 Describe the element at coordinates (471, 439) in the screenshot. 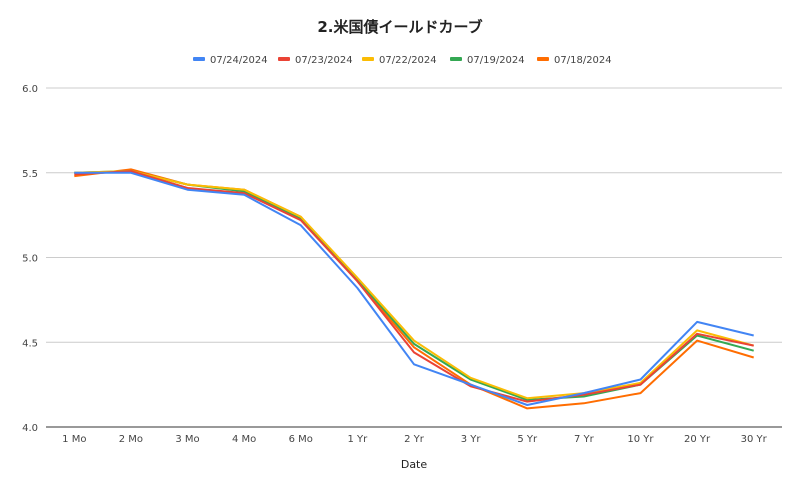

I see `x-tick-label: 3 Yr` at that location.